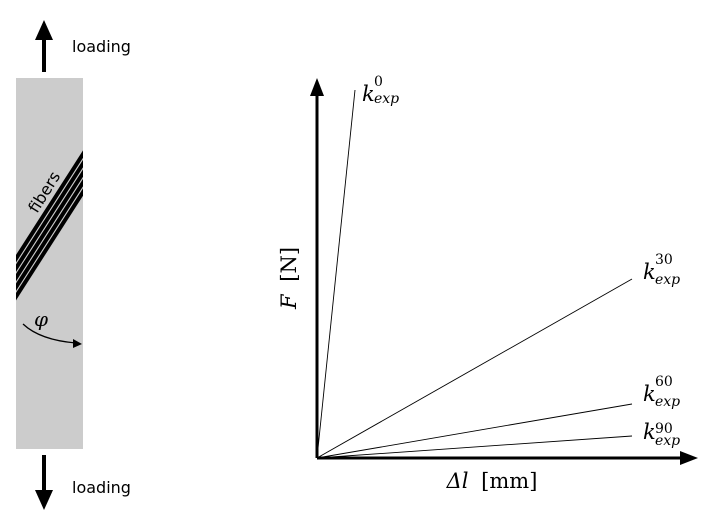 The image size is (711, 527). I want to click on angle-arc, so click(49, 333).